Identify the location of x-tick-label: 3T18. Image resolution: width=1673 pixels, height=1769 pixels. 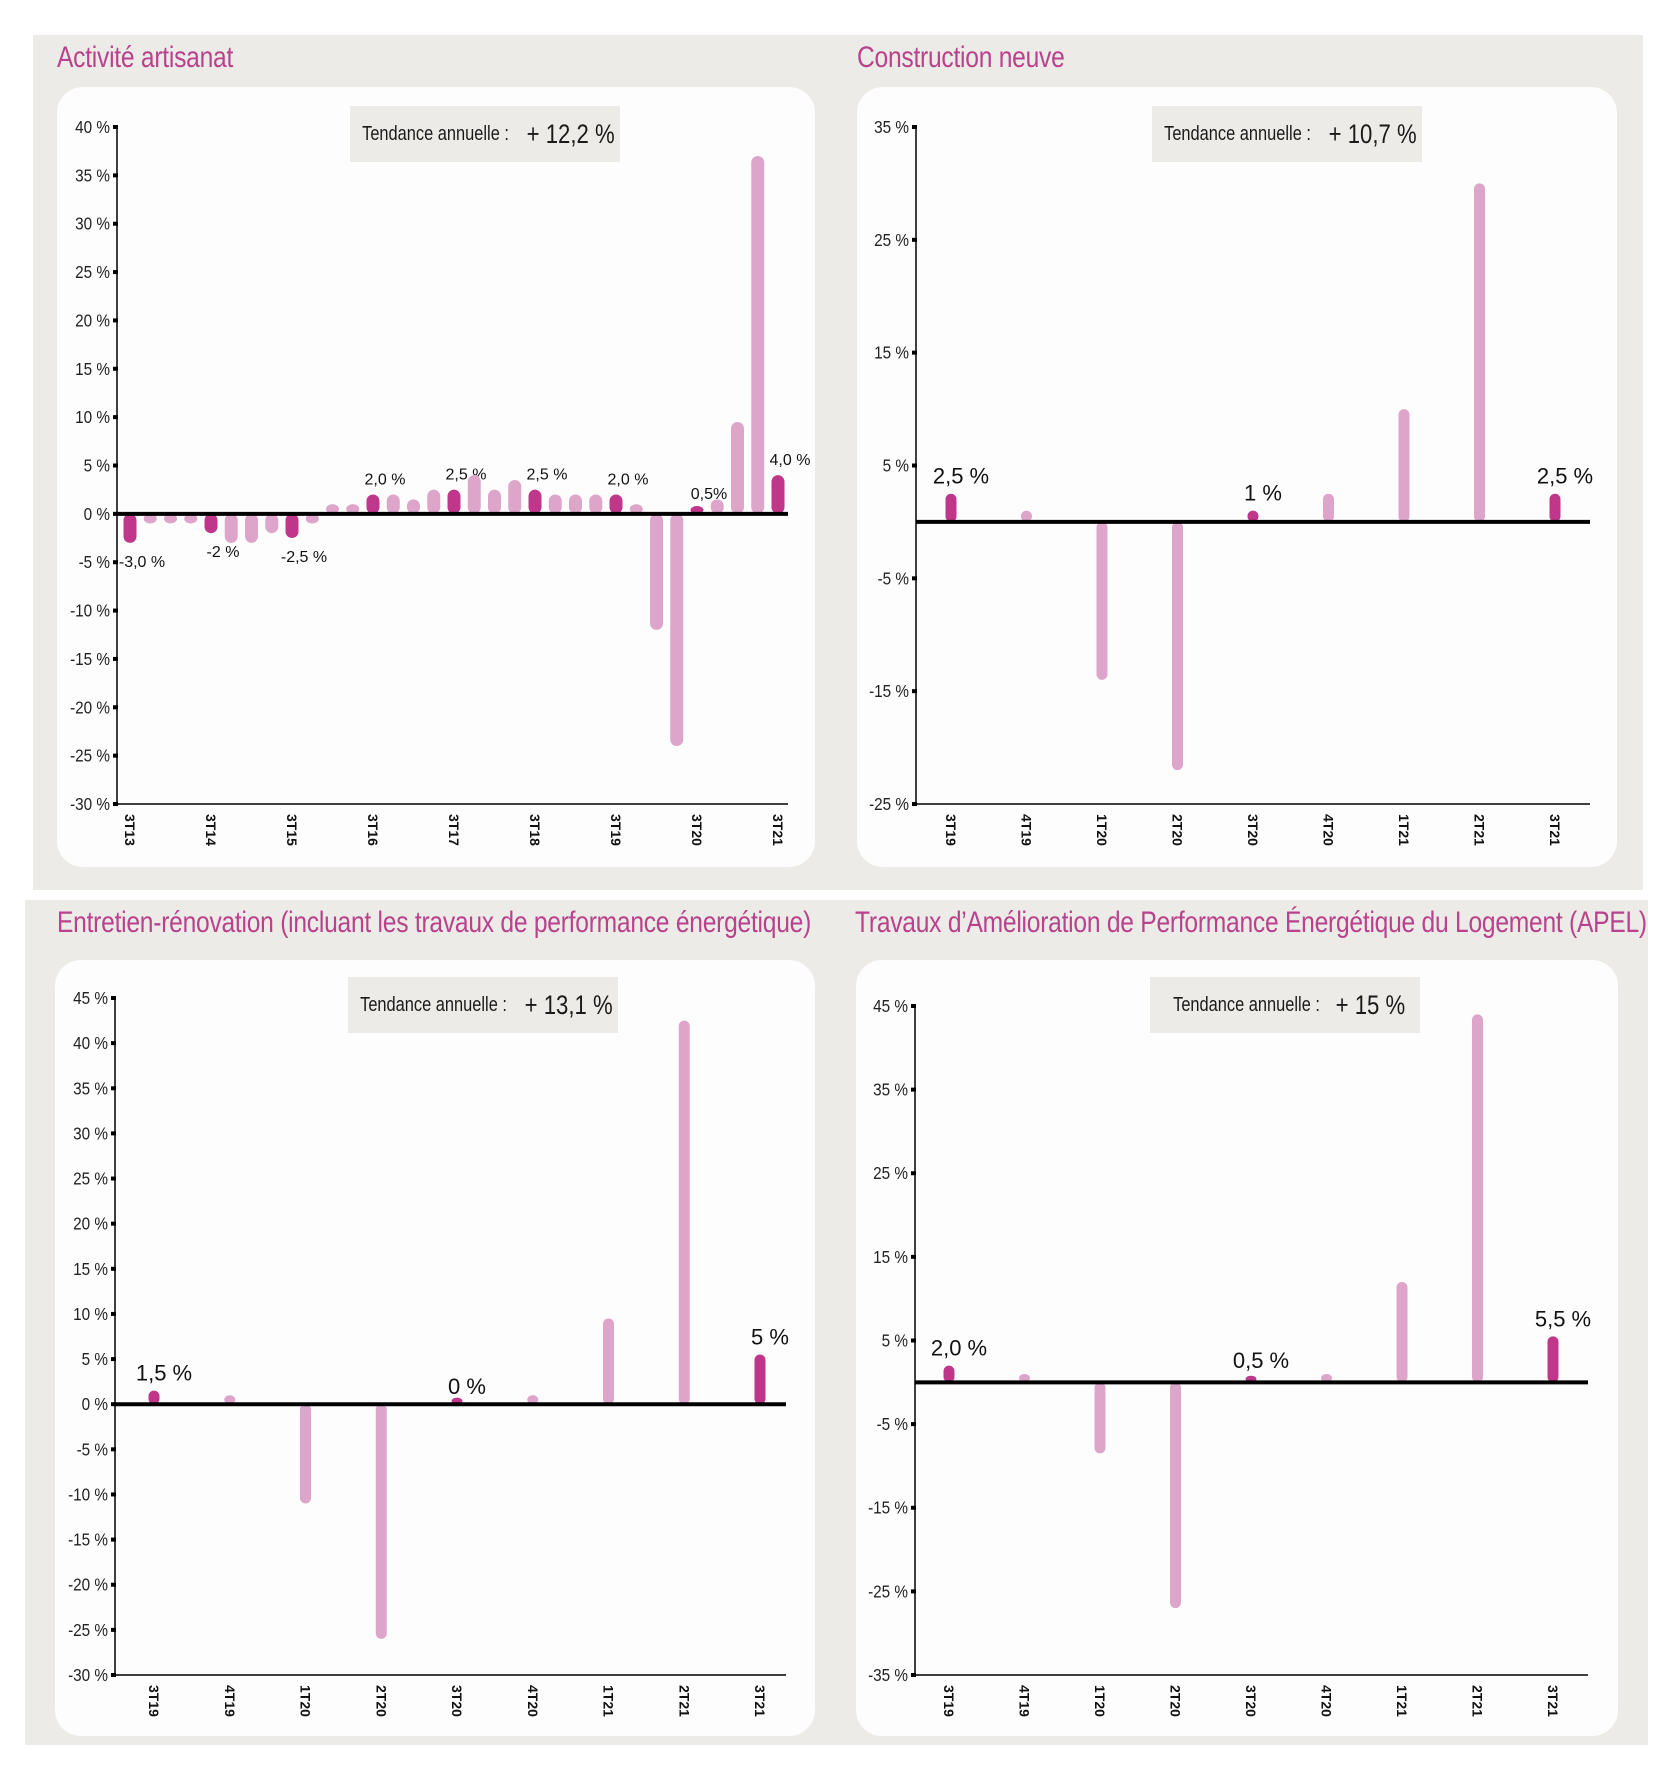
(535, 830).